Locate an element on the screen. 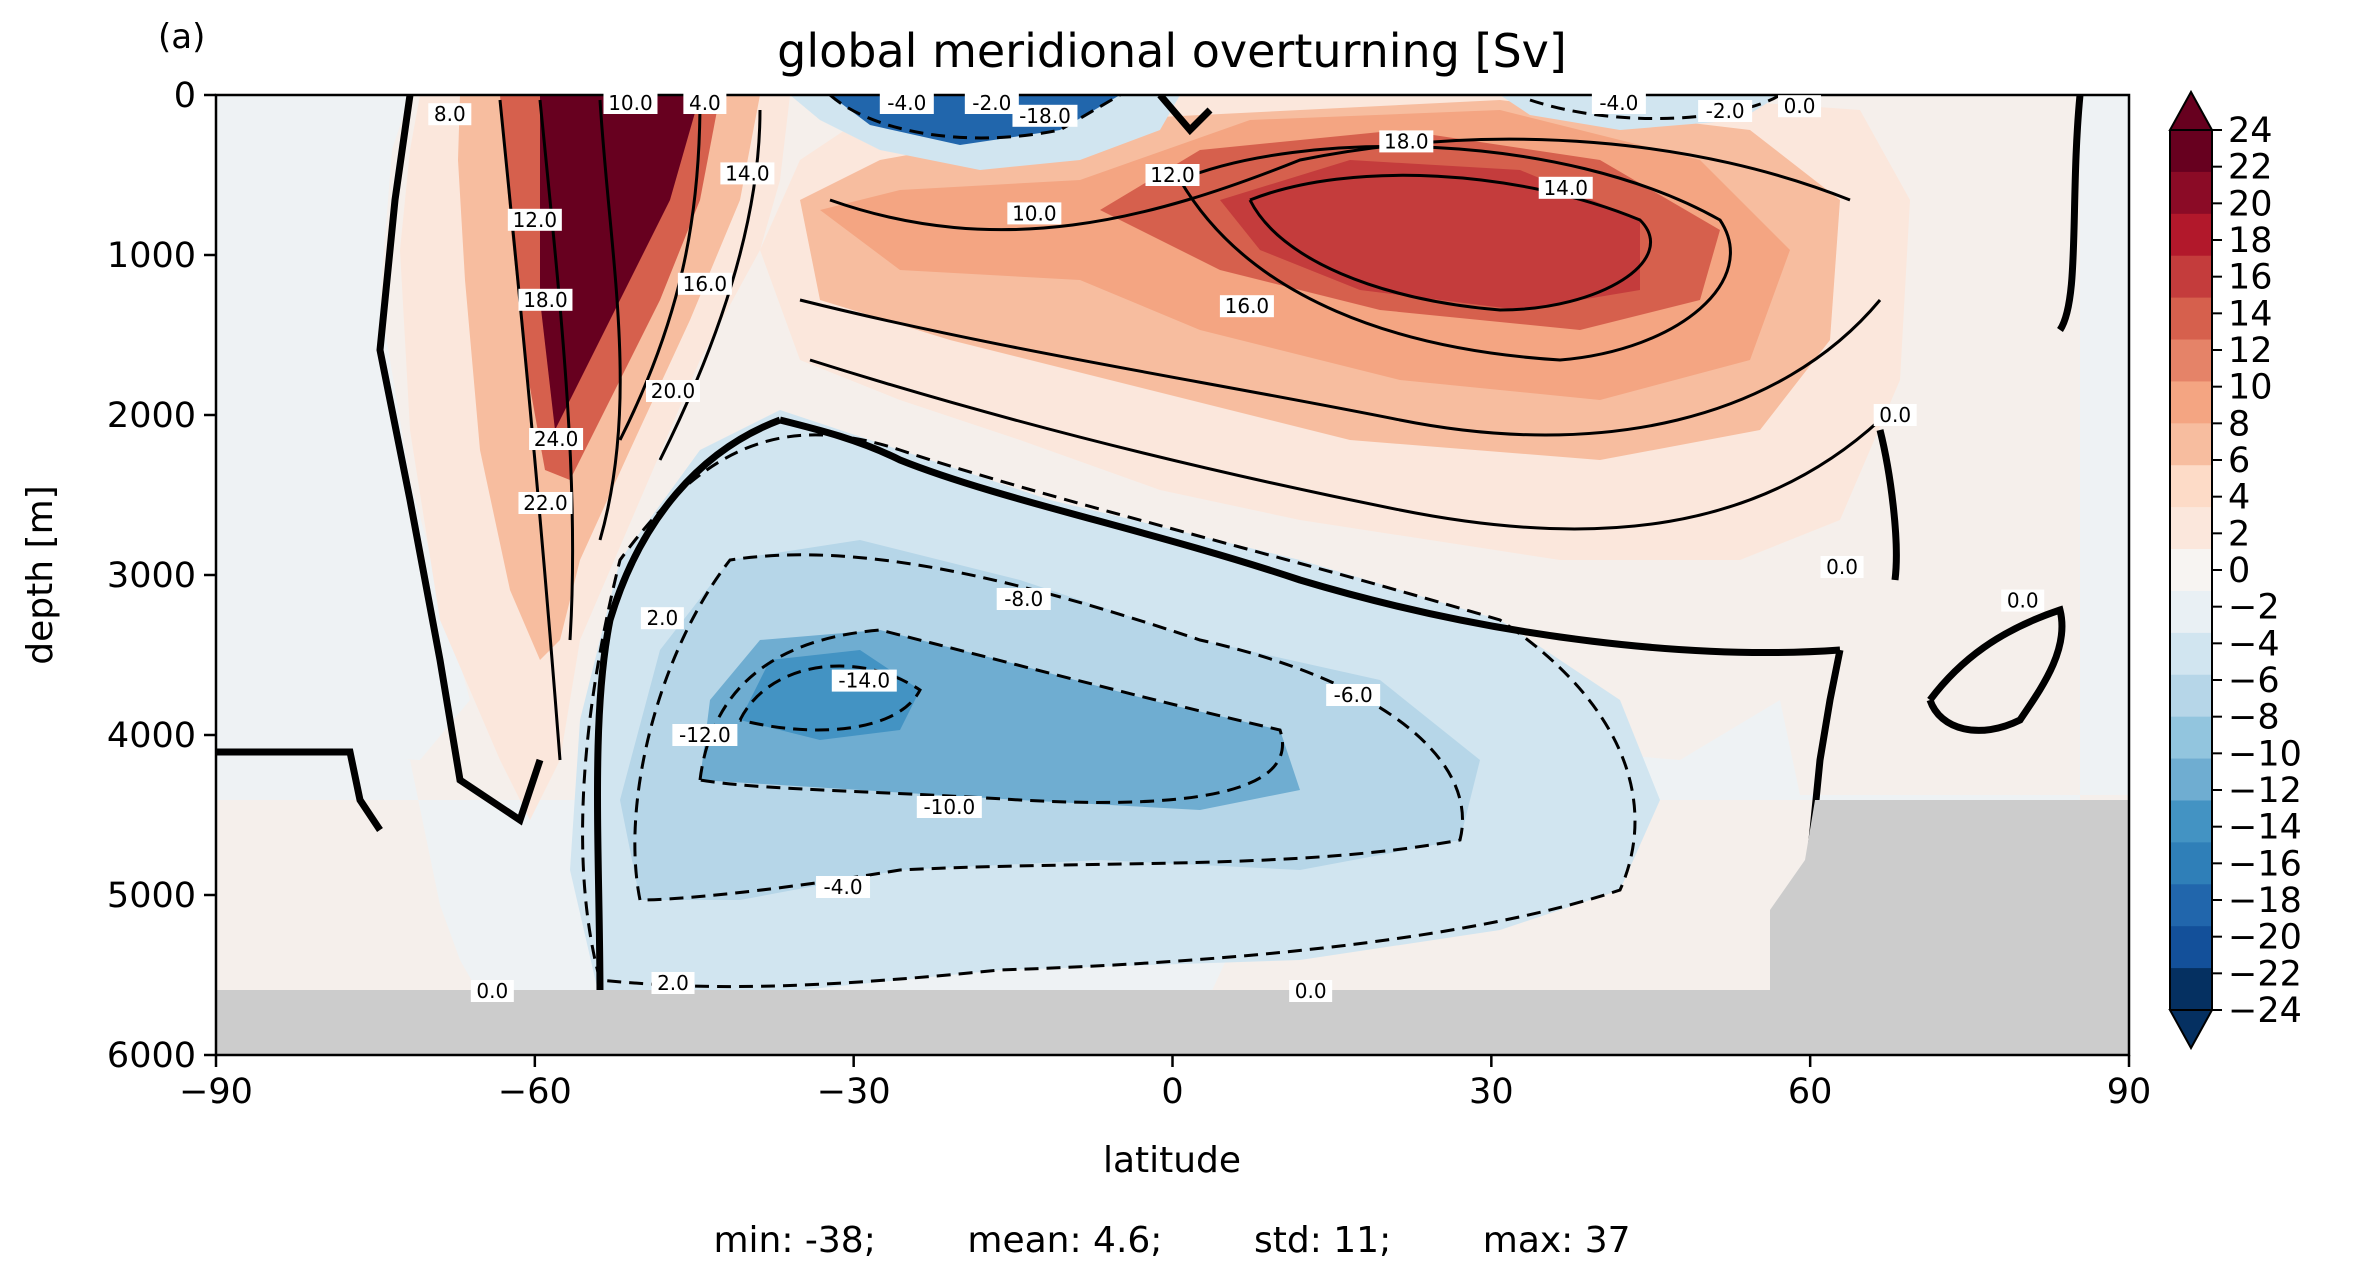  contour-label: 4.0 is located at coordinates (705, 103).